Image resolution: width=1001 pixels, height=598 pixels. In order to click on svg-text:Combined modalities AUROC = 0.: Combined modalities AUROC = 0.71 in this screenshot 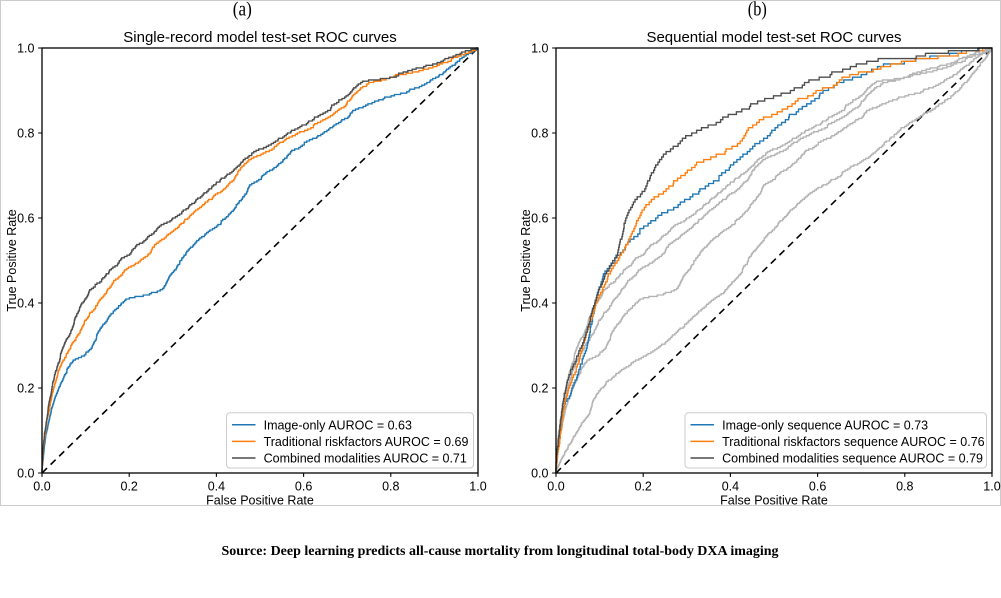, I will do `click(365, 459)`.